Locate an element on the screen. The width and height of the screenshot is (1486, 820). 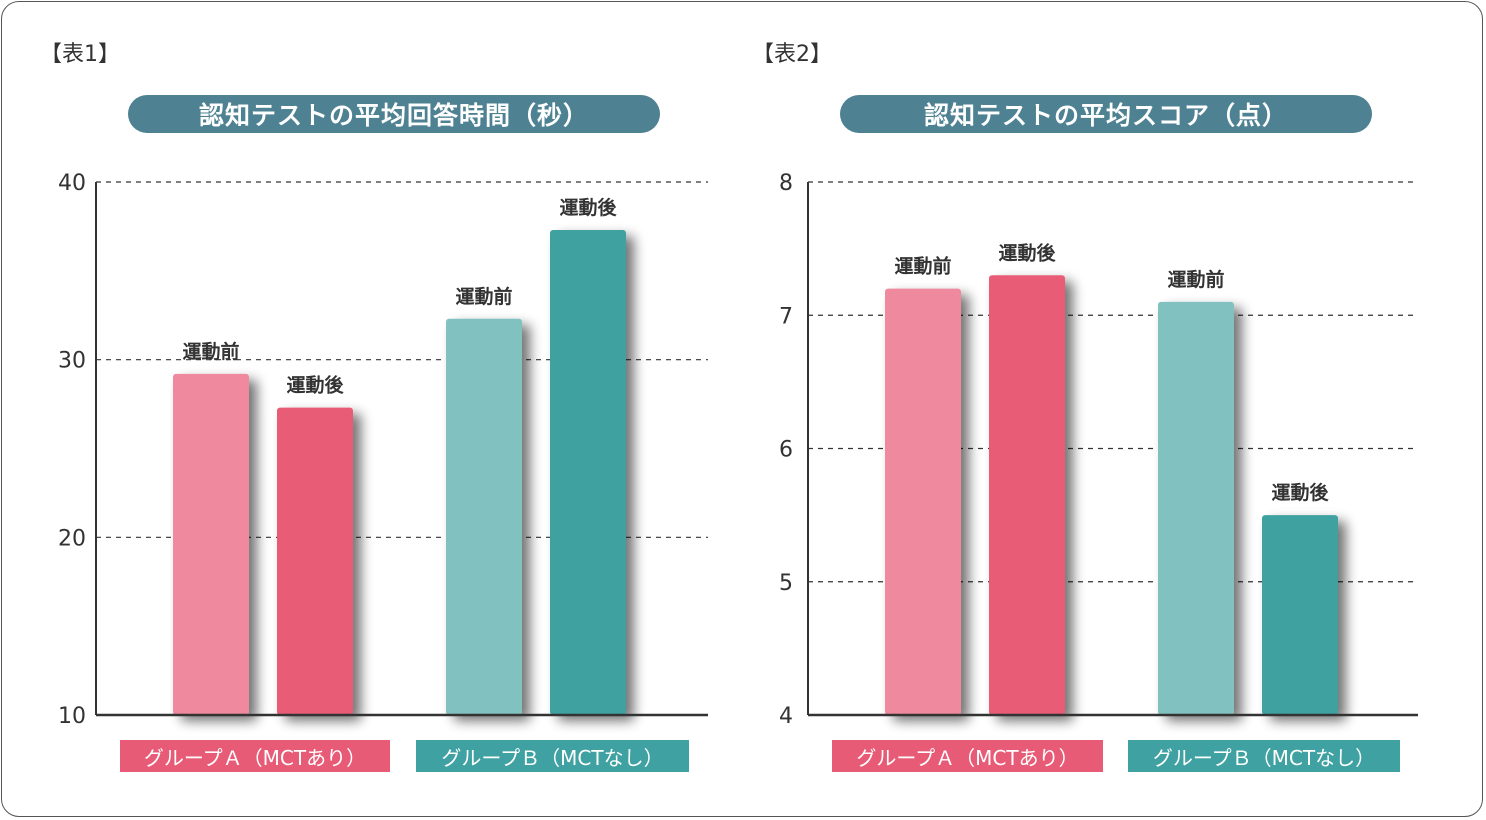
y-tick-label: 10 is located at coordinates (72, 716).